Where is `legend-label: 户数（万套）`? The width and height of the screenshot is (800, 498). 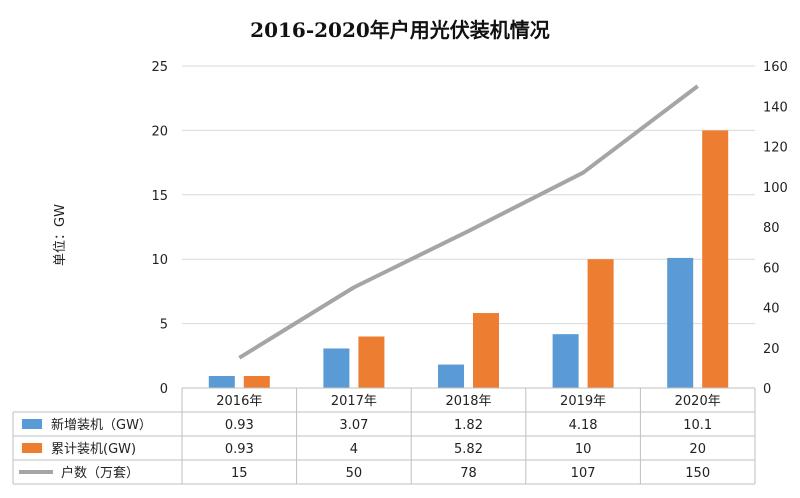 legend-label: 户数（万套） is located at coordinates (100, 473).